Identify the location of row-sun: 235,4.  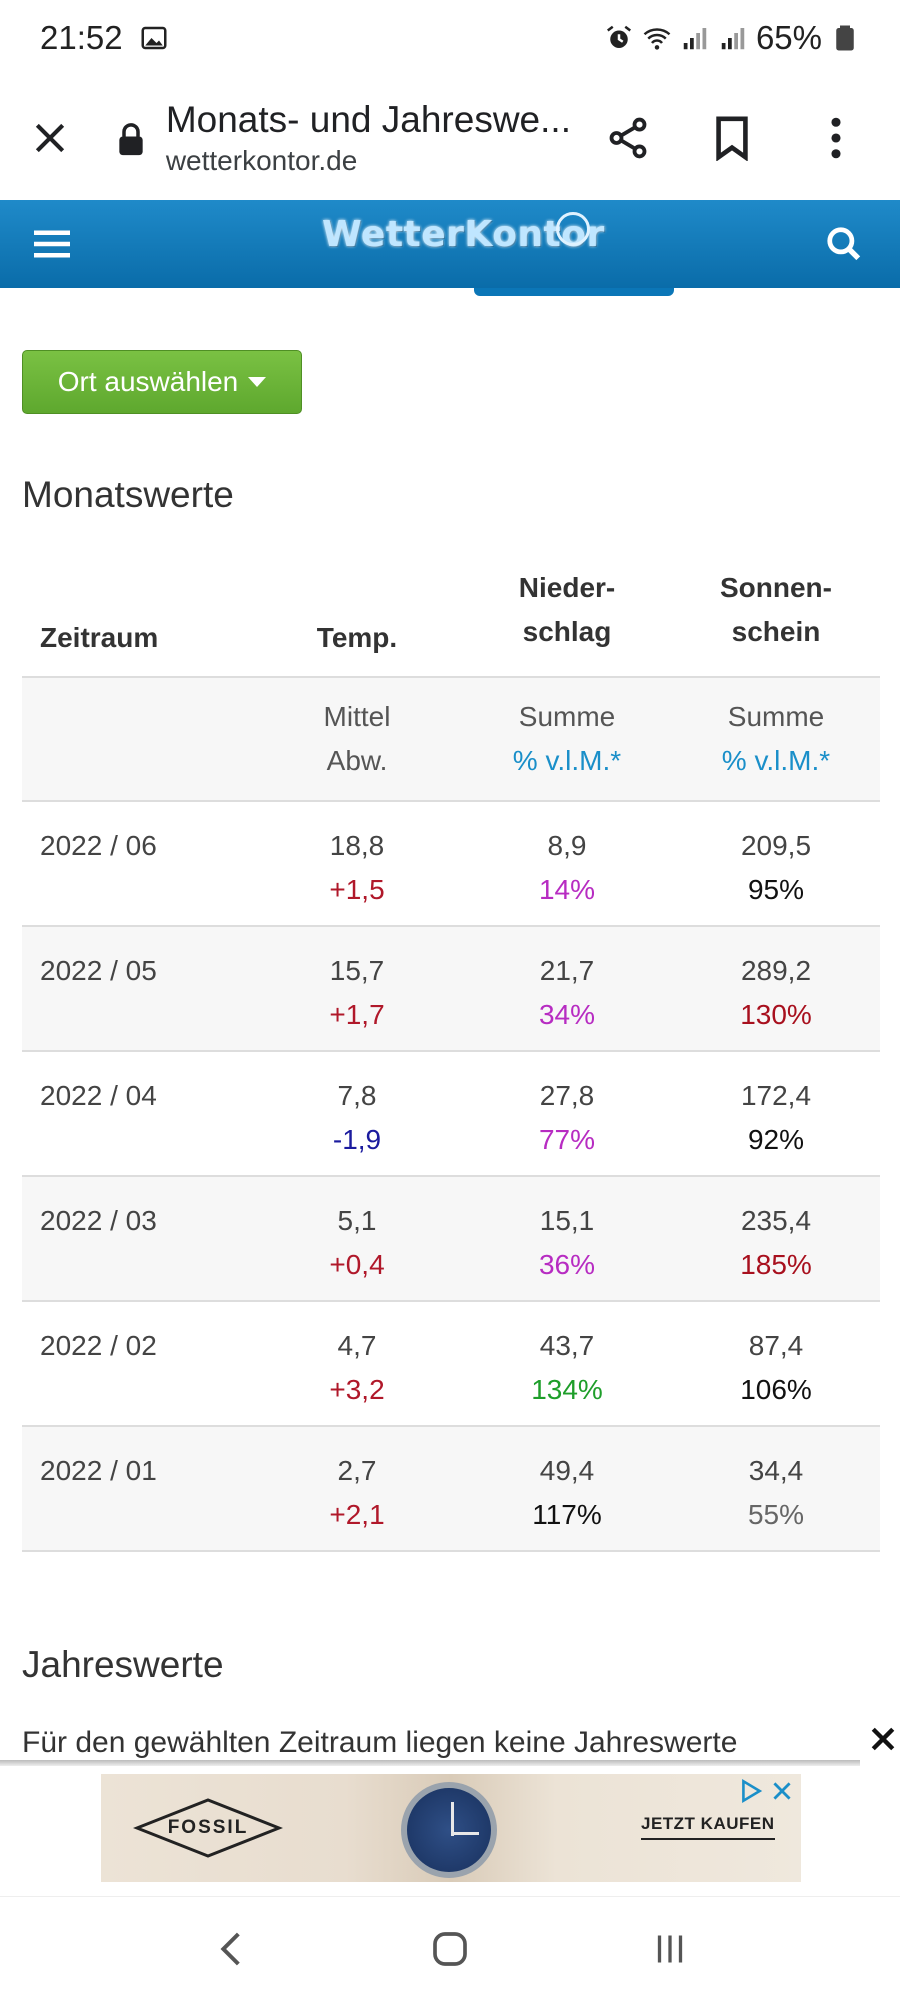
(776, 1220).